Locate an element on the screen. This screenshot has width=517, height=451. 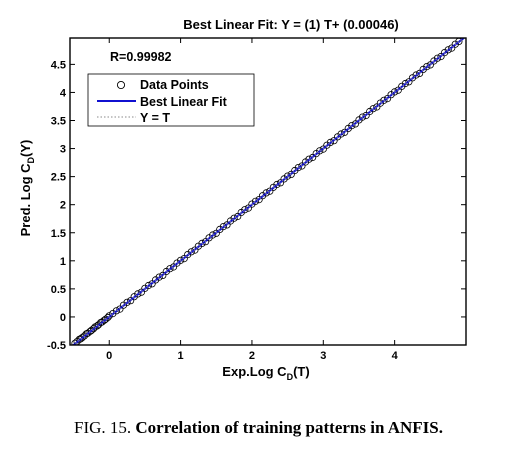
y-tick-label: 1 is located at coordinates (63, 262).